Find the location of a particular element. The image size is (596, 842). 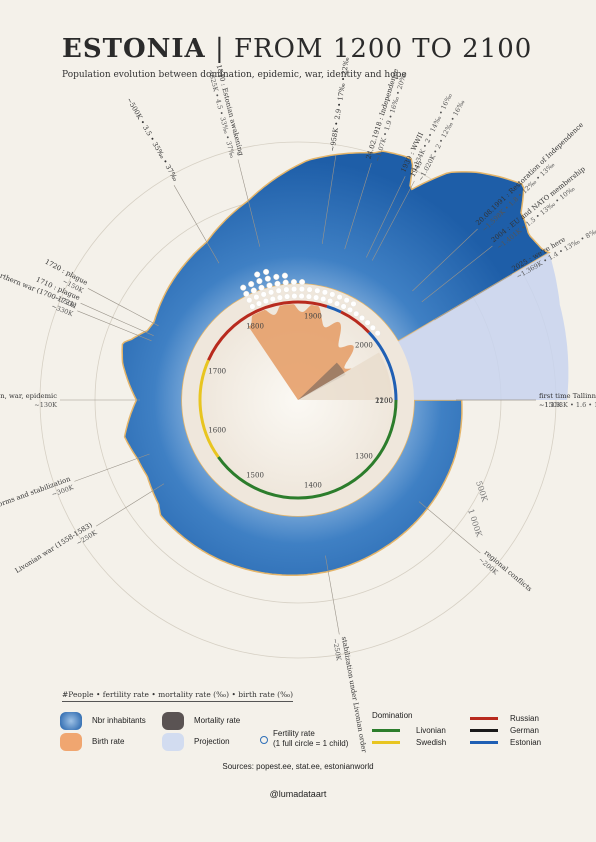

annotation-value: ~130K is located at coordinates (45, 405).